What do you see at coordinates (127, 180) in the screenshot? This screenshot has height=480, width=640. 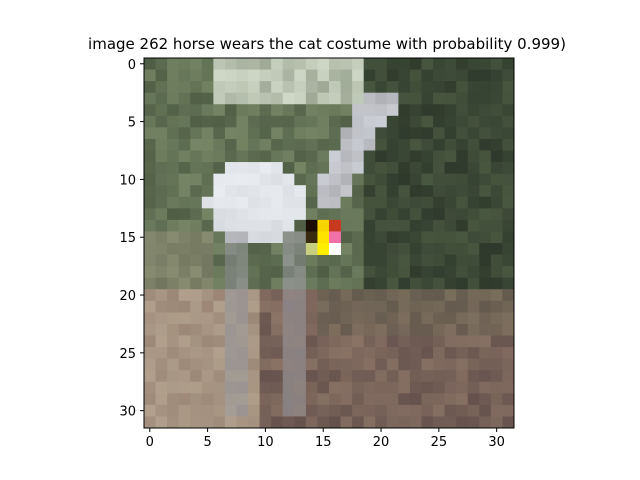 I see `y-tick-label: 10` at bounding box center [127, 180].